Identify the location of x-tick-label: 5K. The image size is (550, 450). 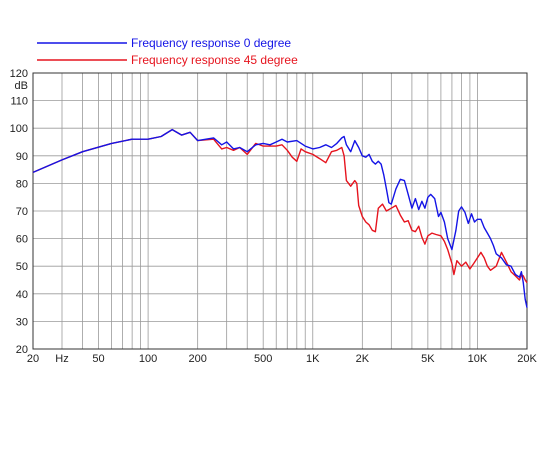
(428, 359).